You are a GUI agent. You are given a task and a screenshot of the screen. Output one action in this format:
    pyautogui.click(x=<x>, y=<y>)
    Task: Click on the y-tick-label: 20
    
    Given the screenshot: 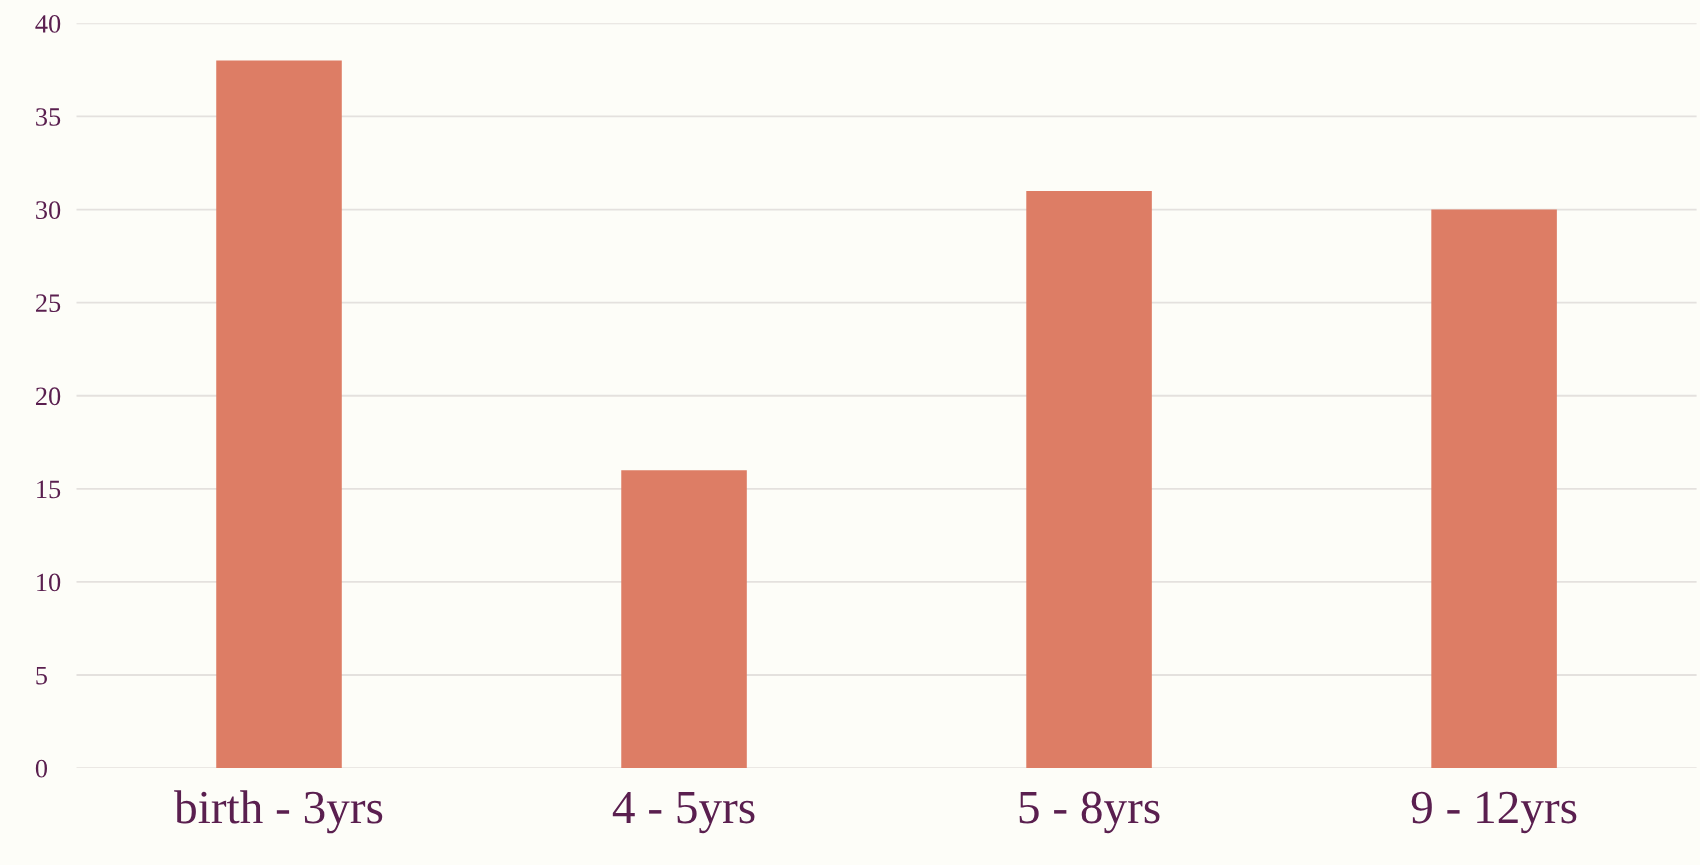 What is the action you would take?
    pyautogui.click(x=48, y=396)
    